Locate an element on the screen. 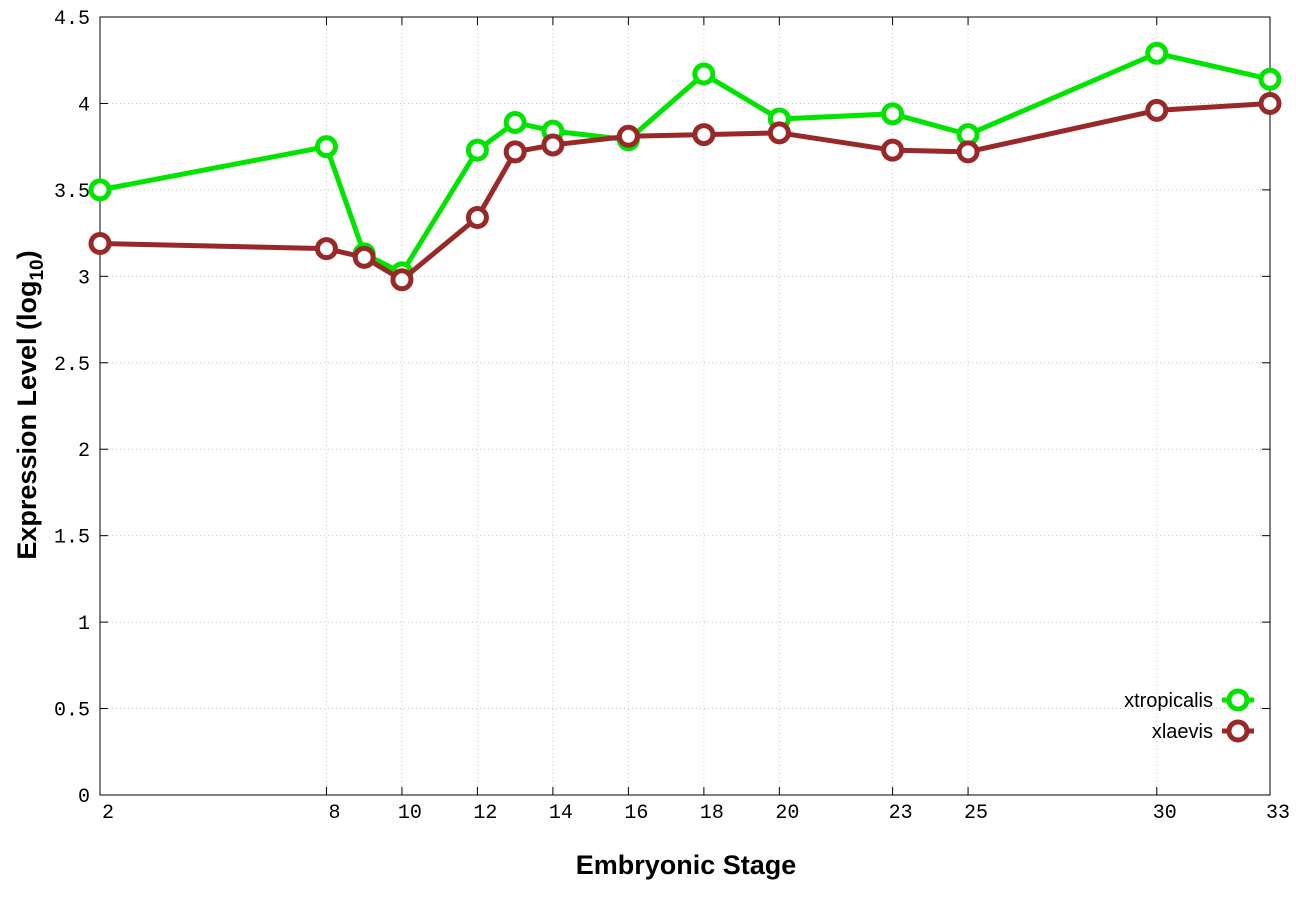 This screenshot has width=1296, height=912. x-tick-label: 18 is located at coordinates (712, 813).